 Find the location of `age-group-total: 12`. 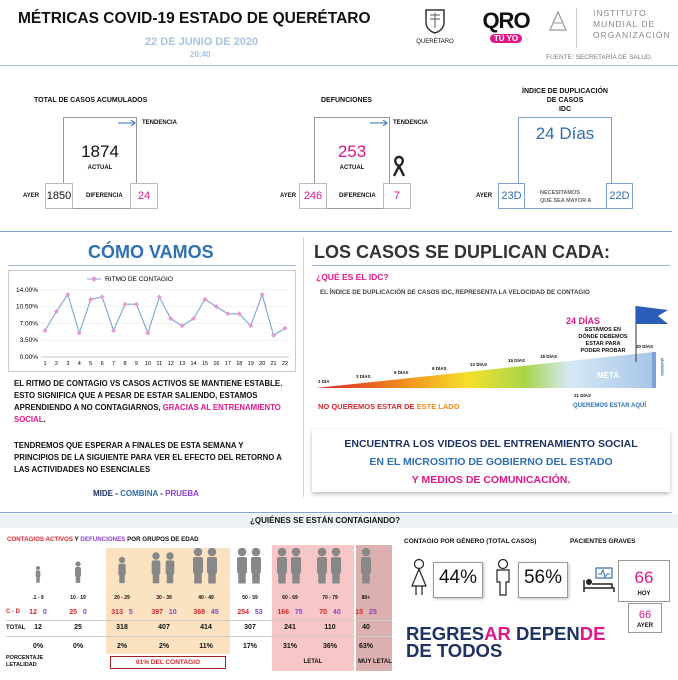

age-group-total: 12 is located at coordinates (38, 627).